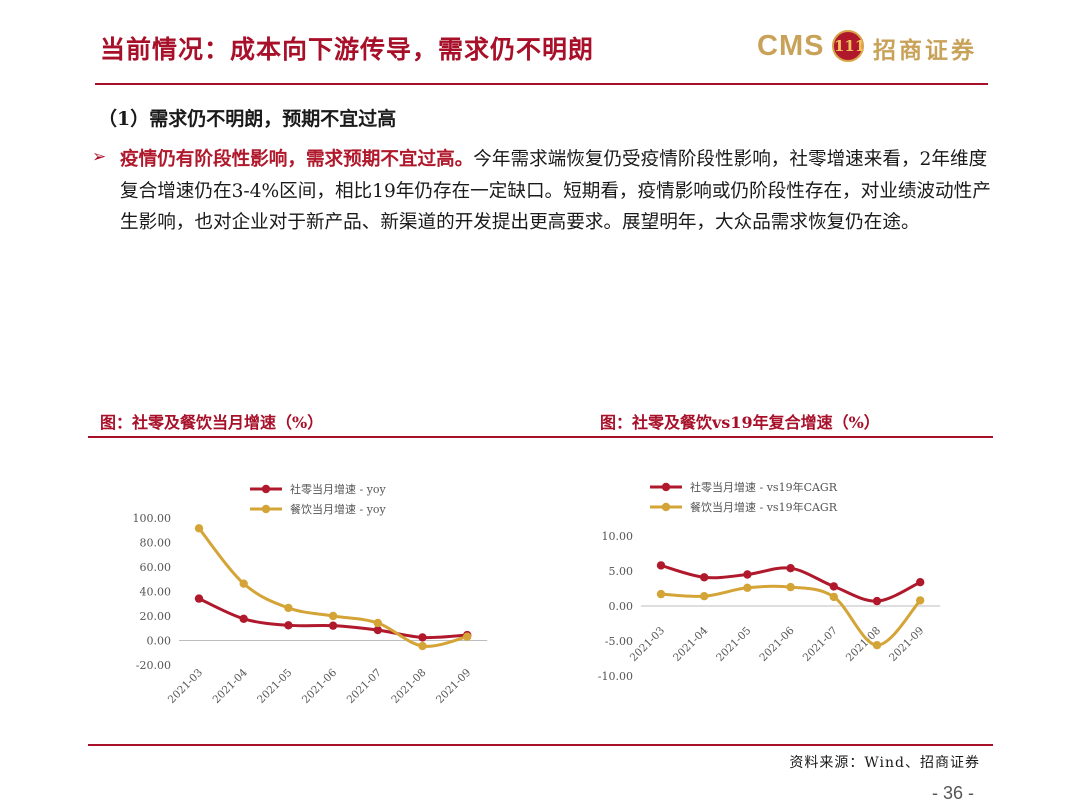  What do you see at coordinates (156, 567) in the screenshot?
I see `y-tick-label: 60.00` at bounding box center [156, 567].